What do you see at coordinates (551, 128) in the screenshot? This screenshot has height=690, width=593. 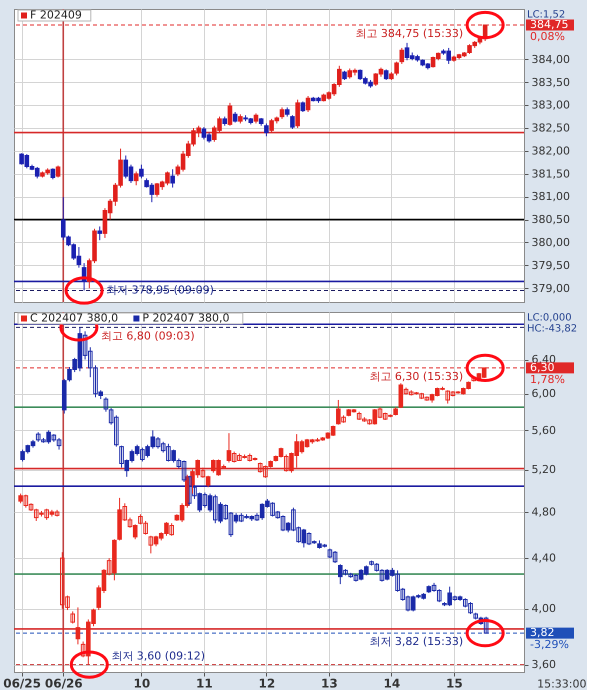 I see `y-tick-label: 382,50` at bounding box center [551, 128].